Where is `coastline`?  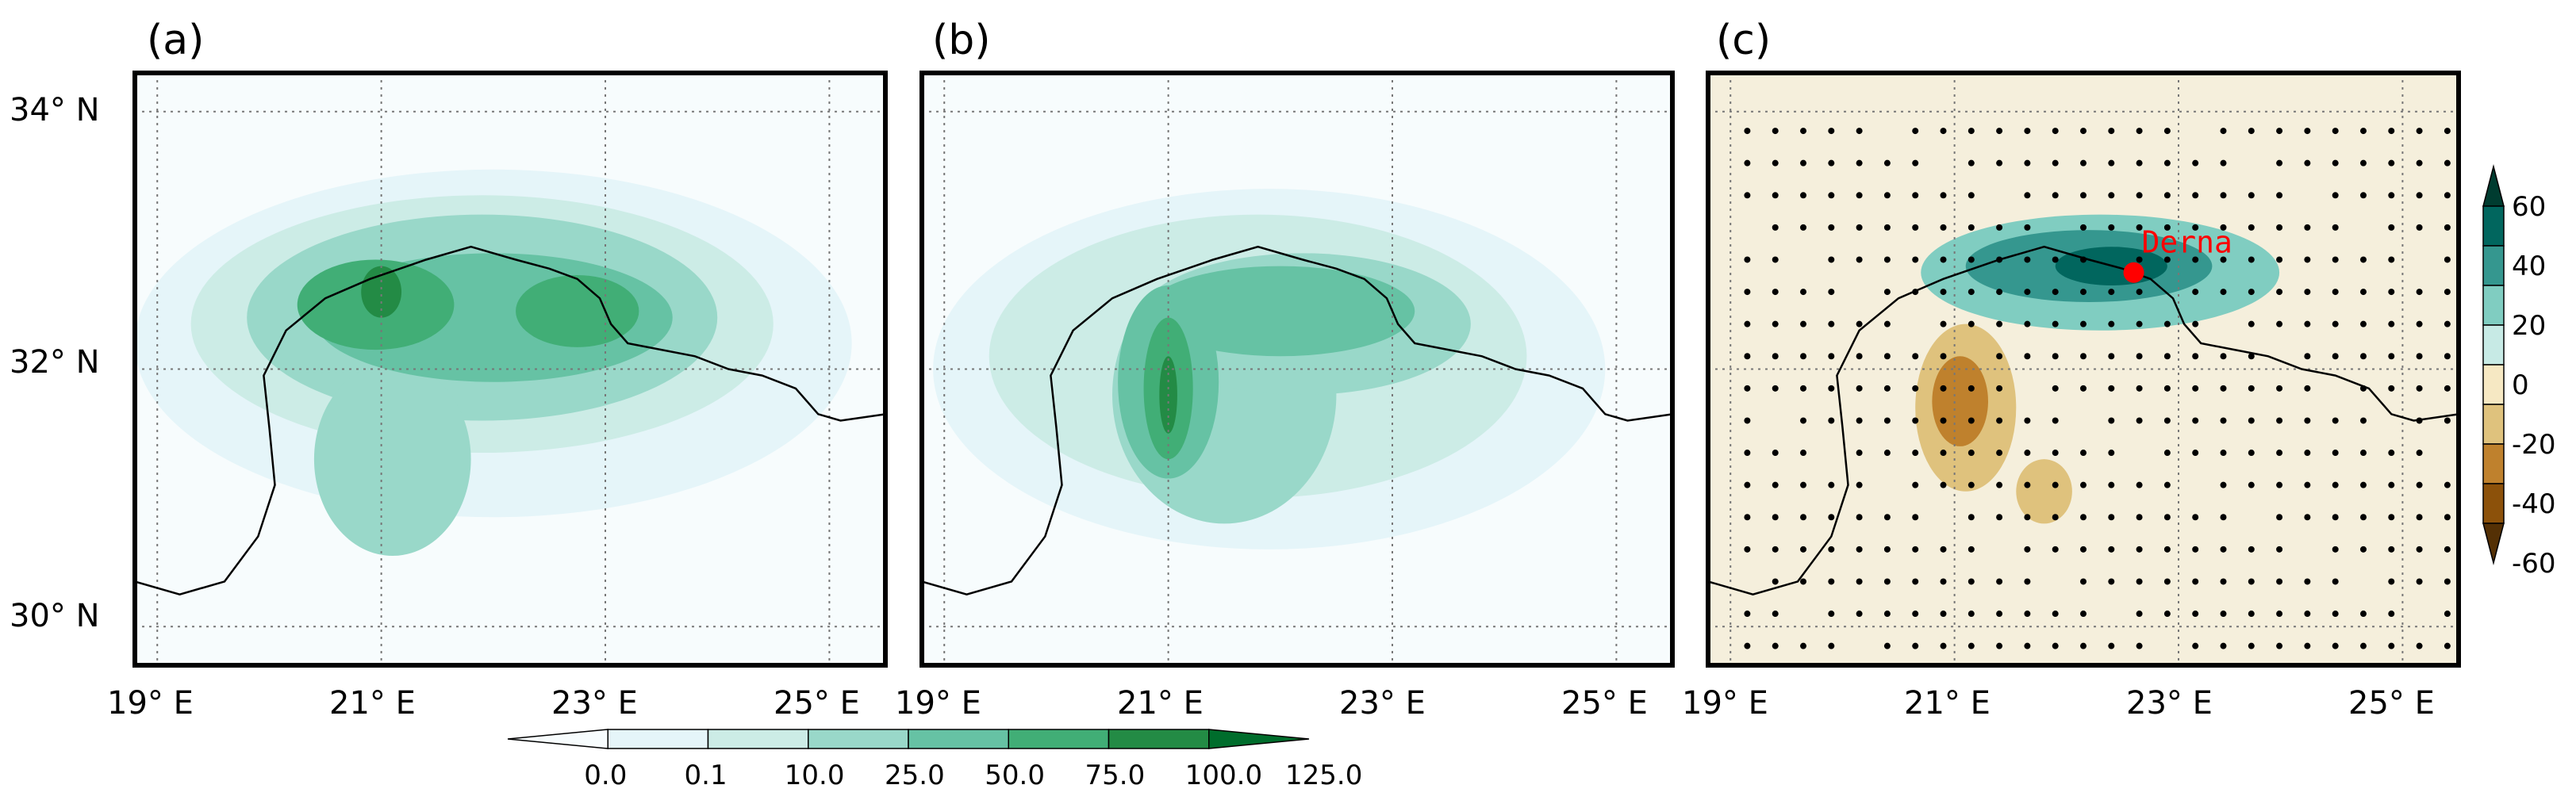 coastline is located at coordinates (2083, 421).